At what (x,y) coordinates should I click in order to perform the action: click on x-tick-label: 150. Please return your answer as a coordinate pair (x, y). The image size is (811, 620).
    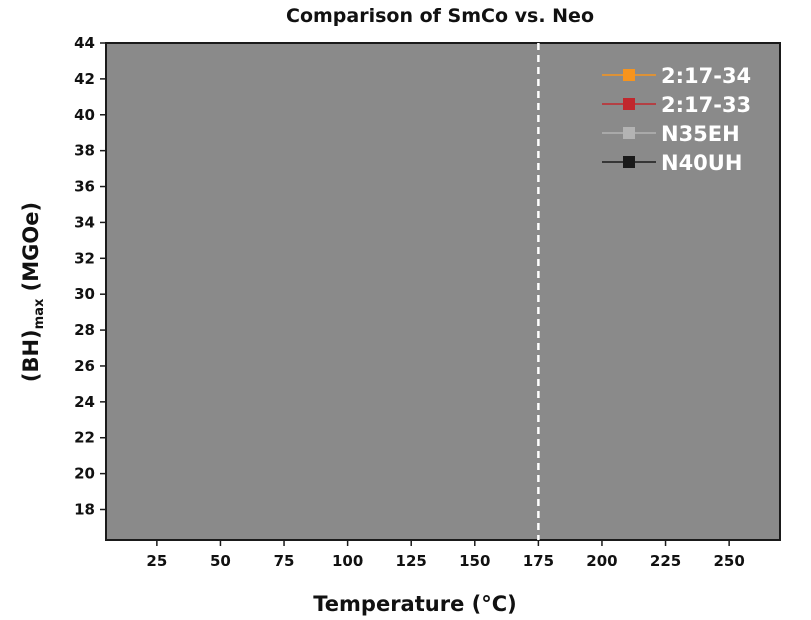
    Looking at the image, I should click on (474, 561).